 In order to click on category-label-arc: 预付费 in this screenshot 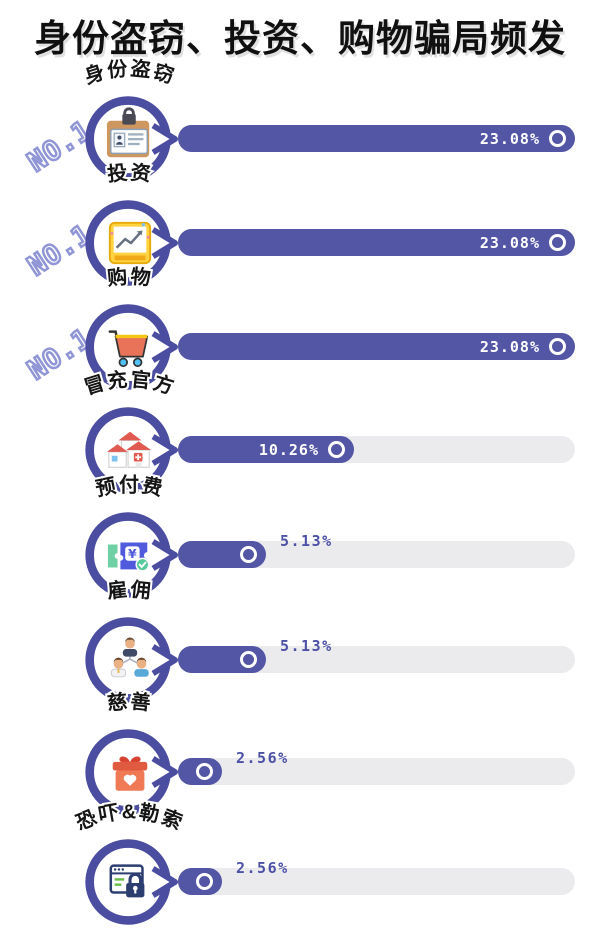, I will do `click(129, 486)`.